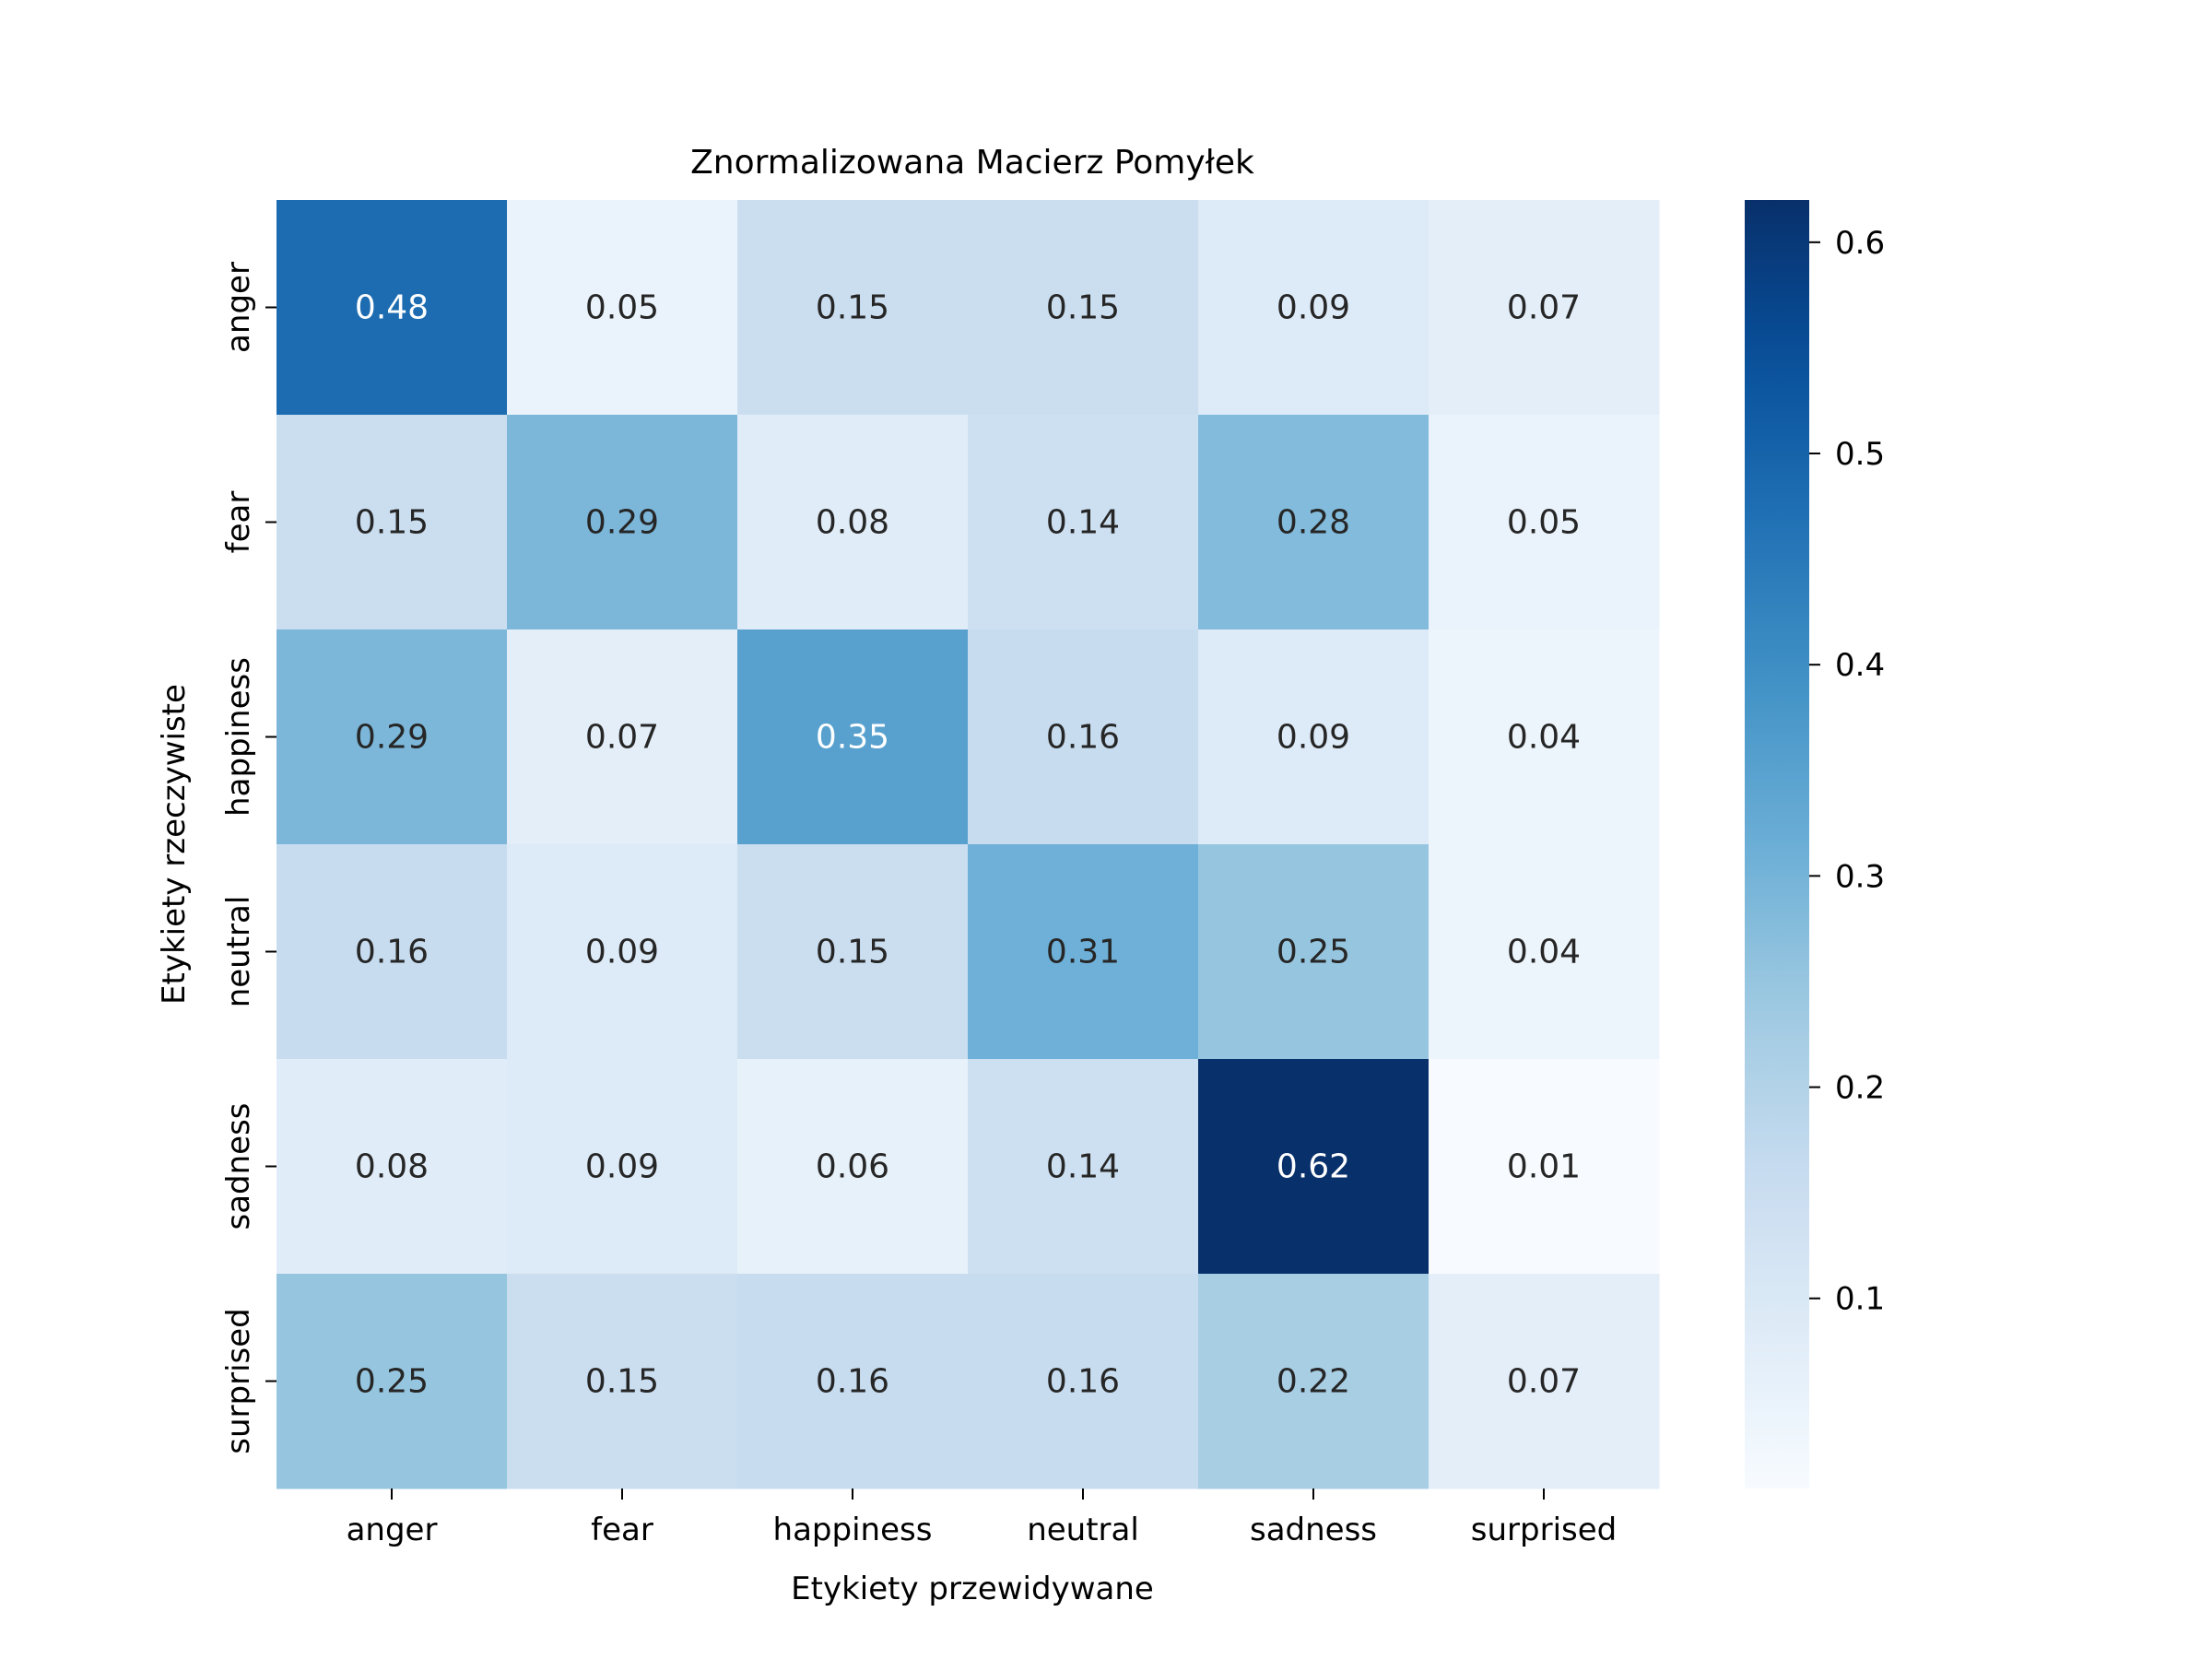  I want to click on cell-value-5-0: 0.25, so click(392, 1382).